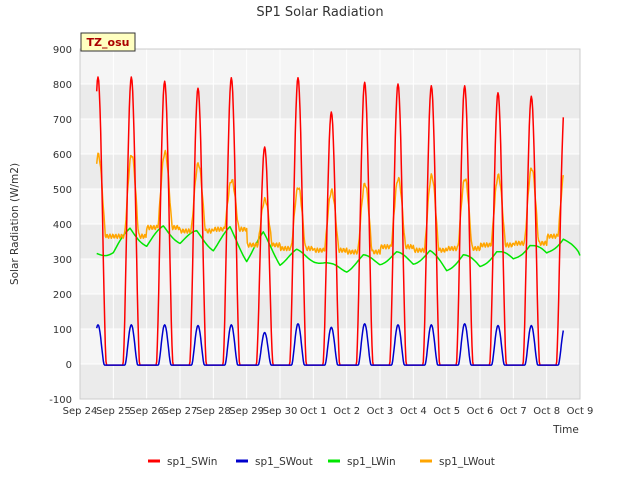 The width and height of the screenshot is (640, 480). Describe the element at coordinates (180, 411) in the screenshot. I see `x-tick-label: Sep 27` at that location.